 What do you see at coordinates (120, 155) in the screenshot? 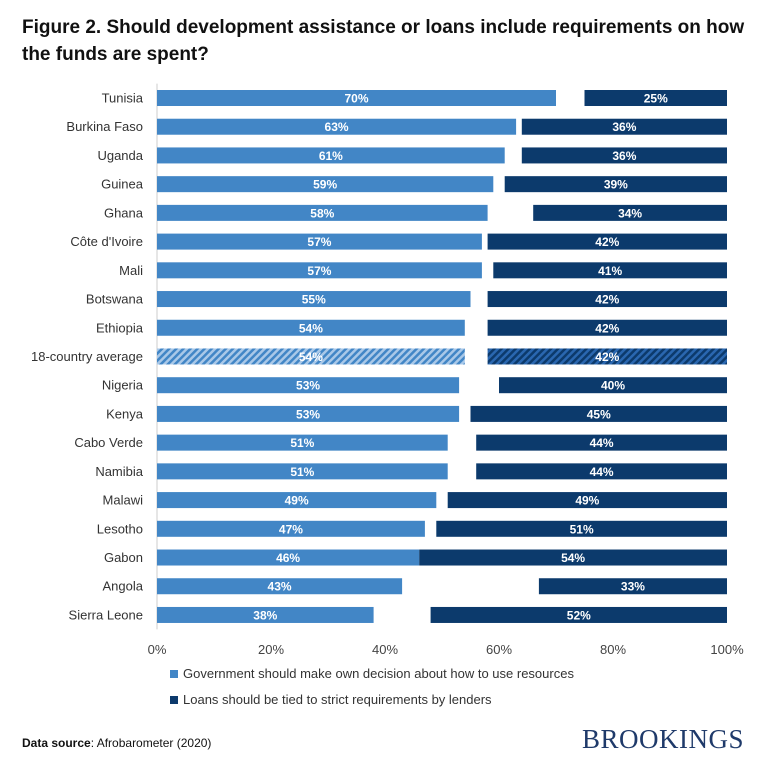
I see `category-label: Uganda` at bounding box center [120, 155].